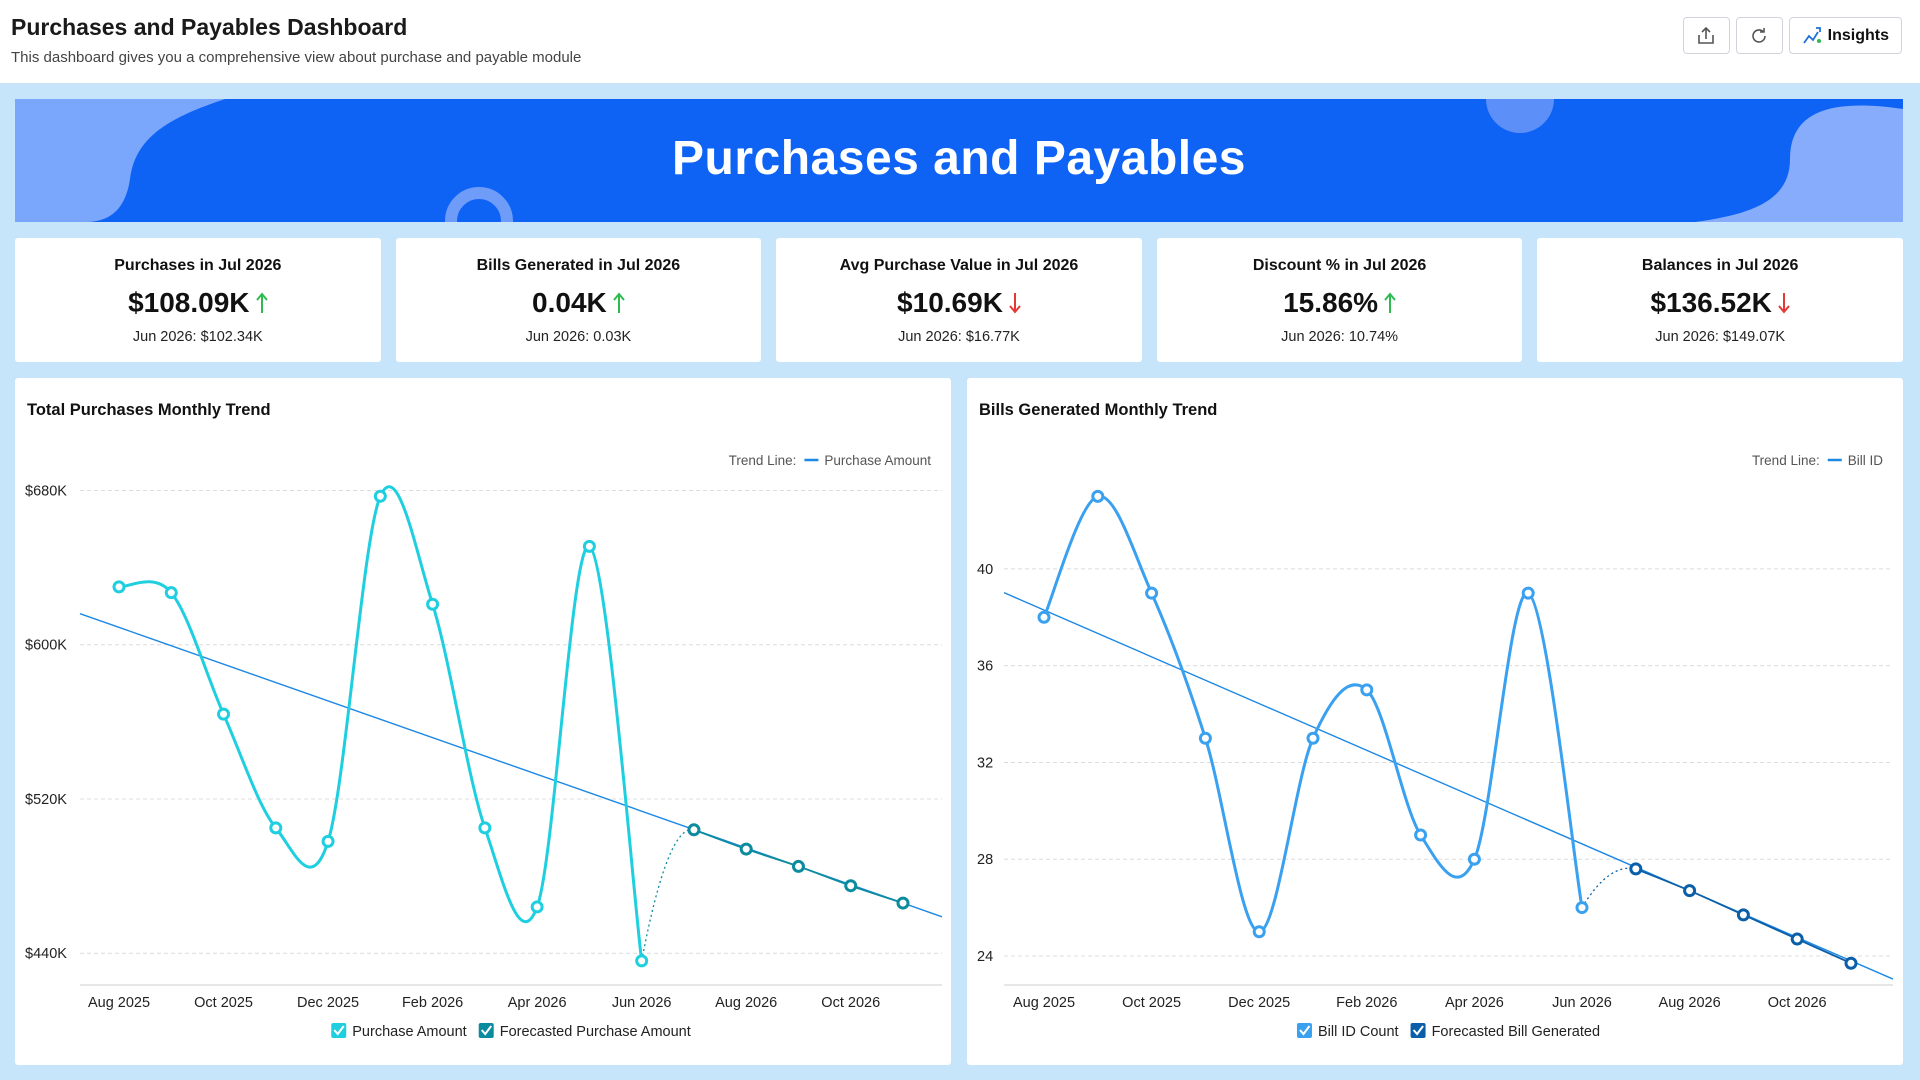  I want to click on kpi-comparison: Jun 2026: 0.03K, so click(578, 337).